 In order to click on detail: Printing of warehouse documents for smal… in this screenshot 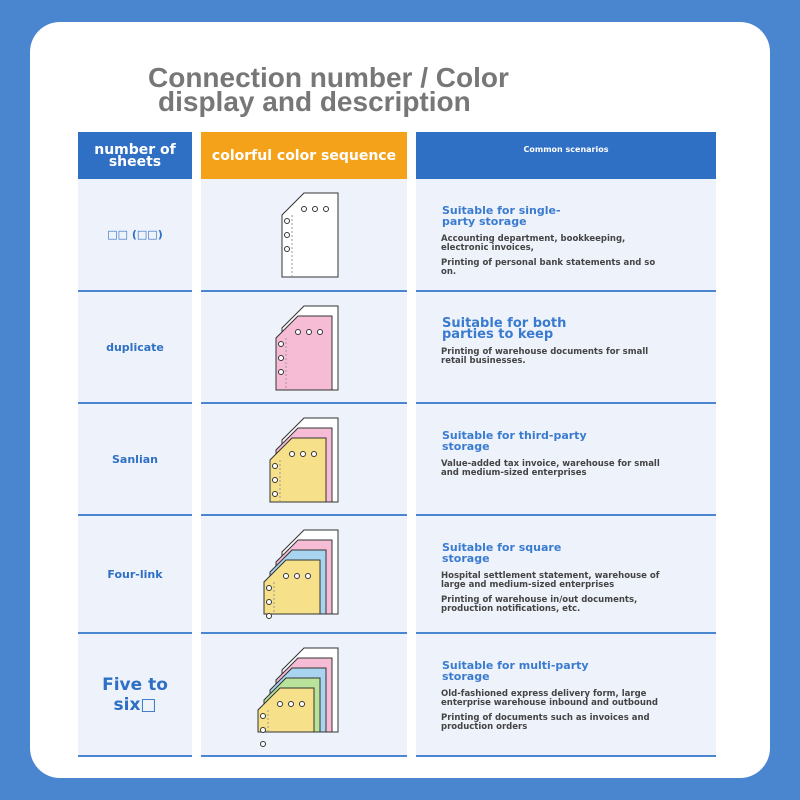, I will do `click(545, 356)`.